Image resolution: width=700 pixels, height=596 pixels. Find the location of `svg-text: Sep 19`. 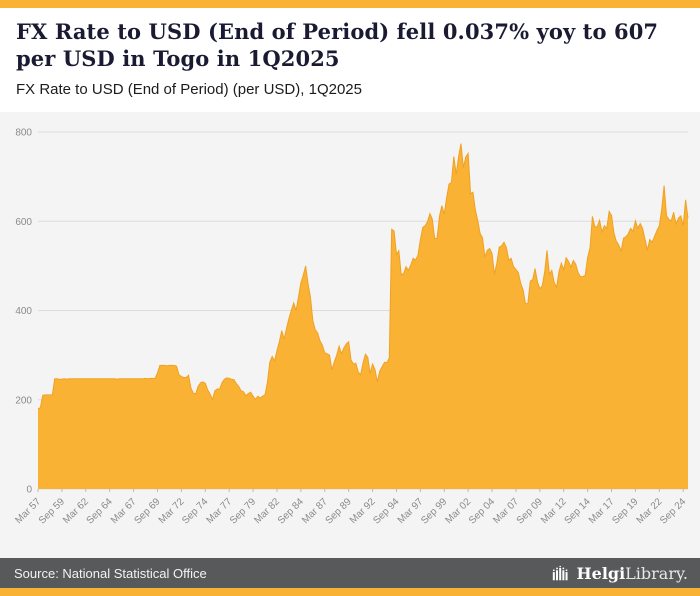

svg-text: Sep 19 is located at coordinates (625, 511).